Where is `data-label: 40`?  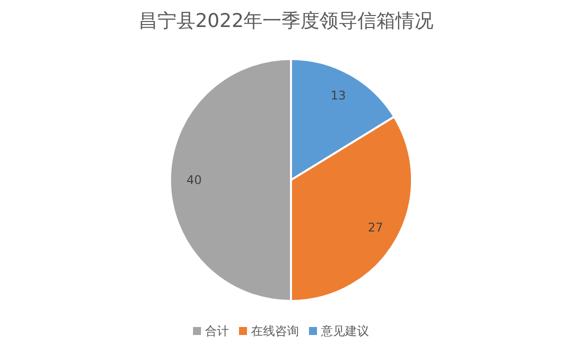
data-label: 40 is located at coordinates (194, 180).